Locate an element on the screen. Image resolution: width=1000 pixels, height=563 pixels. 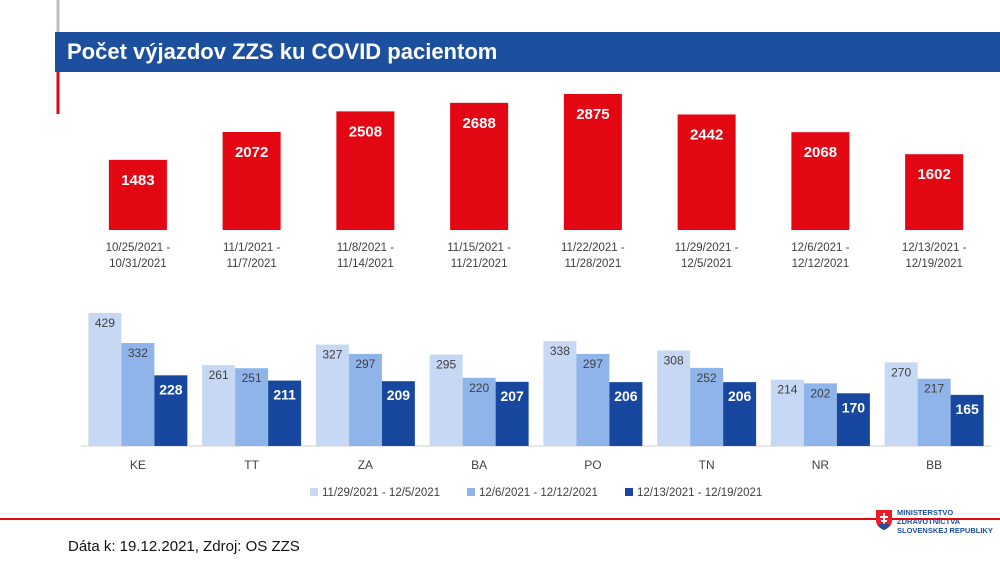
logo-line: ZDRAVOTNÍCTVA is located at coordinates (929, 521).